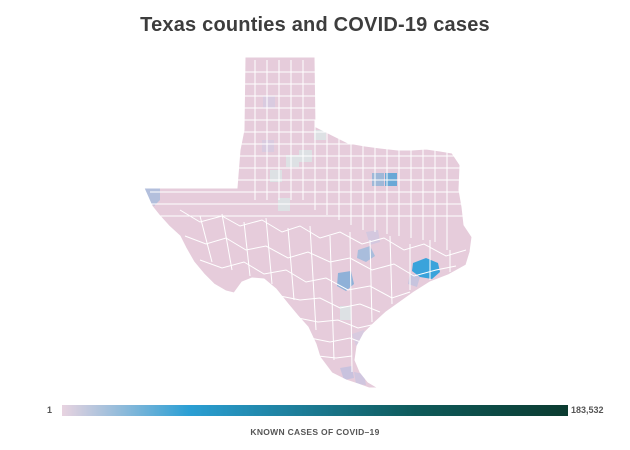 This screenshot has height=450, width=630. What do you see at coordinates (440, 286) in the screenshot?
I see `county-galveston` at bounding box center [440, 286].